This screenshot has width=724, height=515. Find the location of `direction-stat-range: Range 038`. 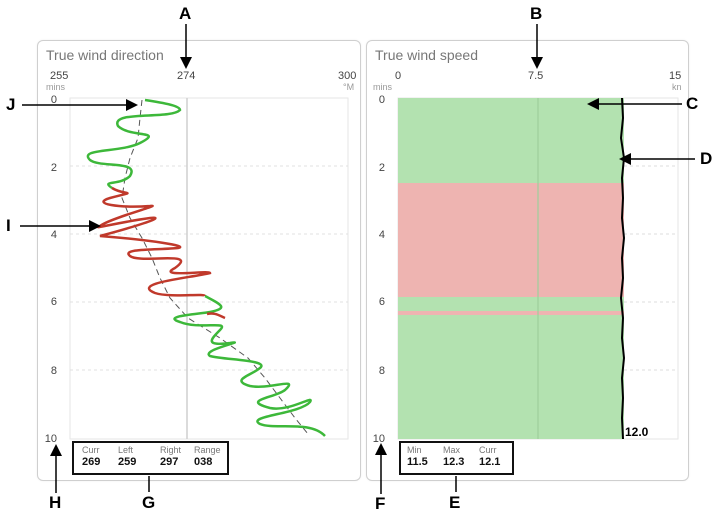

direction-stat-range: Range 038 is located at coordinates (207, 456).